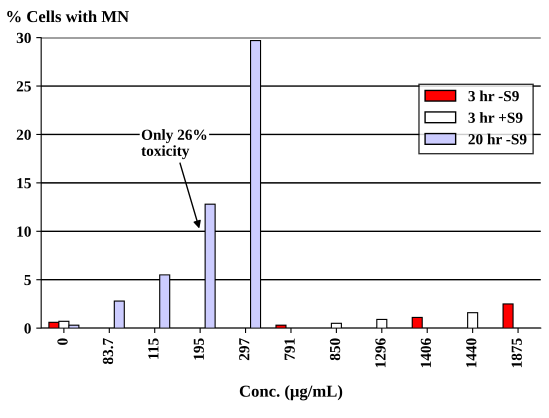 This screenshot has height=418, width=549. Describe the element at coordinates (24, 183) in the screenshot. I see `y-tick-label: 15` at that location.